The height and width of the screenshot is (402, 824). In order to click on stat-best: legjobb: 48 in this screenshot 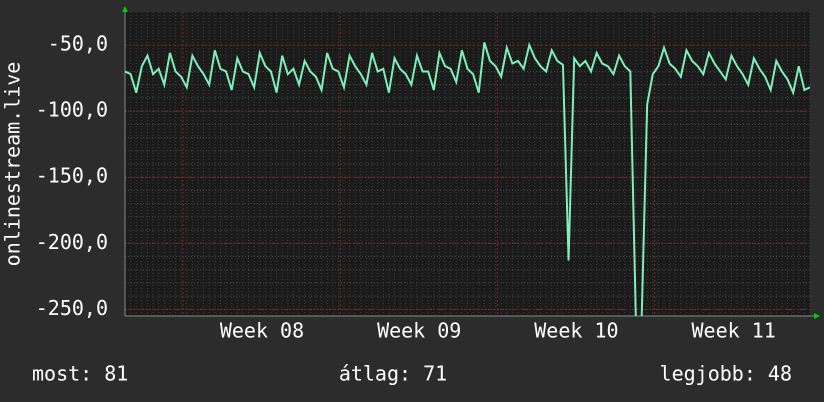, I will do `click(726, 374)`.